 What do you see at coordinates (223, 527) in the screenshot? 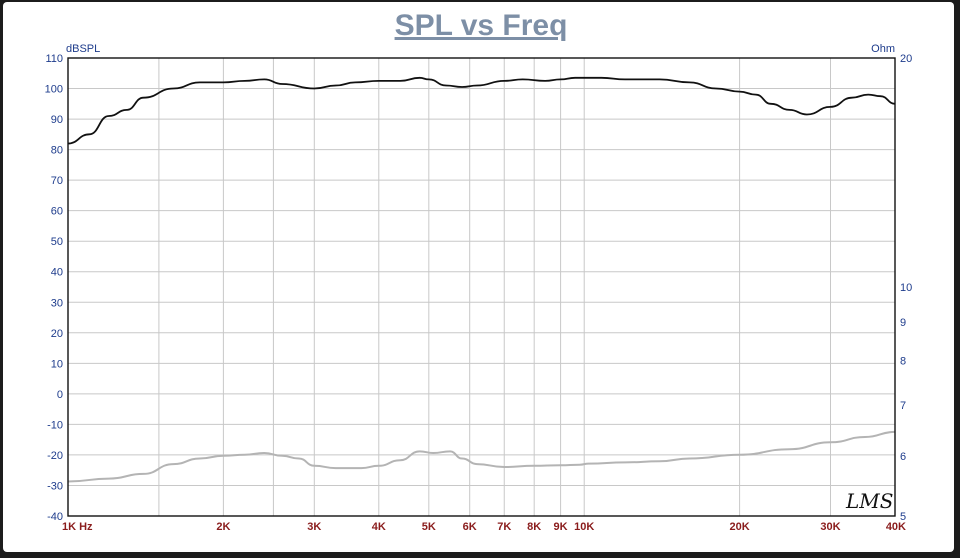
I see `x-tick-label: 2K` at bounding box center [223, 527].